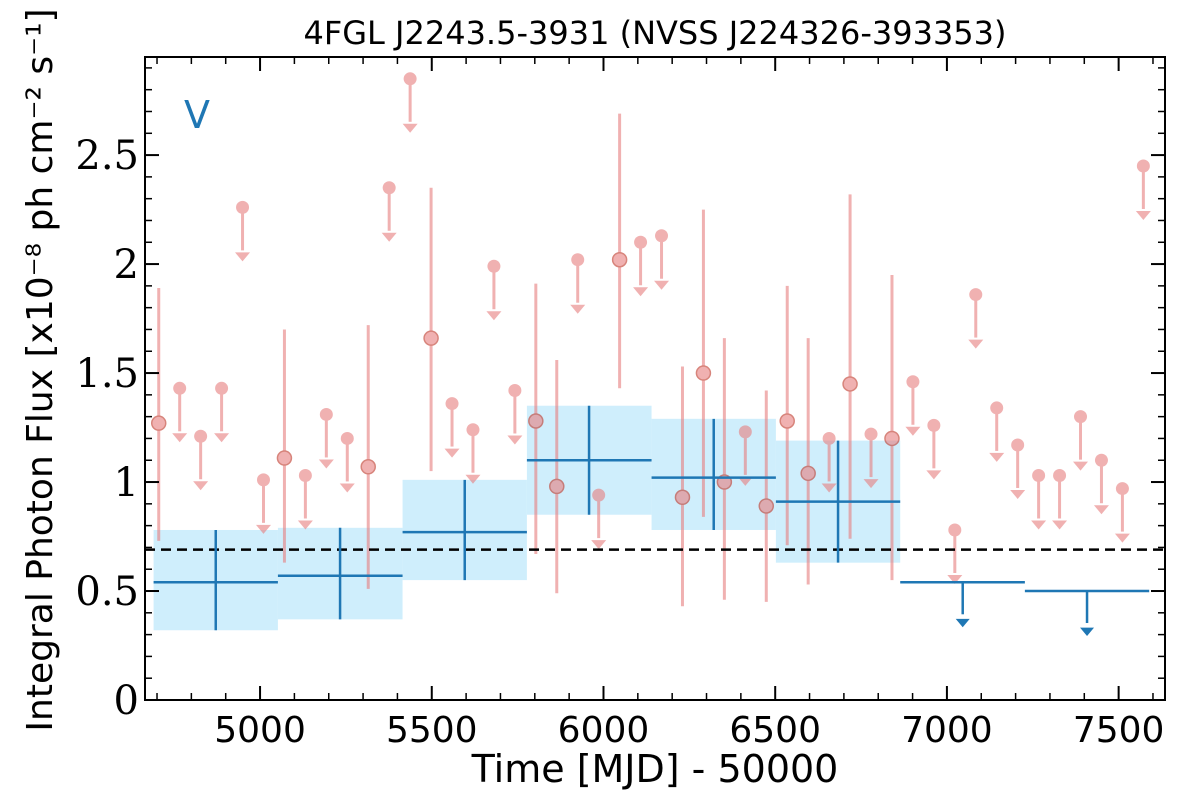  What do you see at coordinates (1119, 730) in the screenshot?
I see `x-tick-label: 7500` at bounding box center [1119, 730].